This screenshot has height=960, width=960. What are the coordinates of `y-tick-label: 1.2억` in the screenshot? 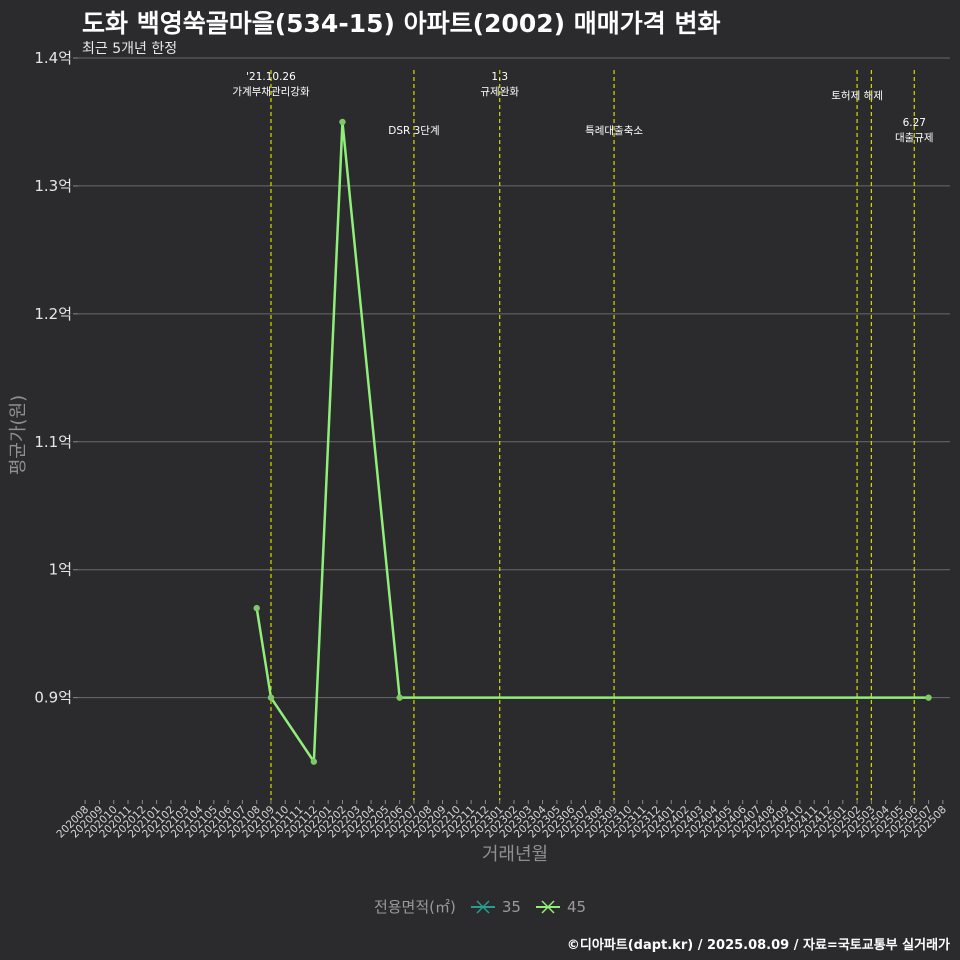 It's located at (53, 314).